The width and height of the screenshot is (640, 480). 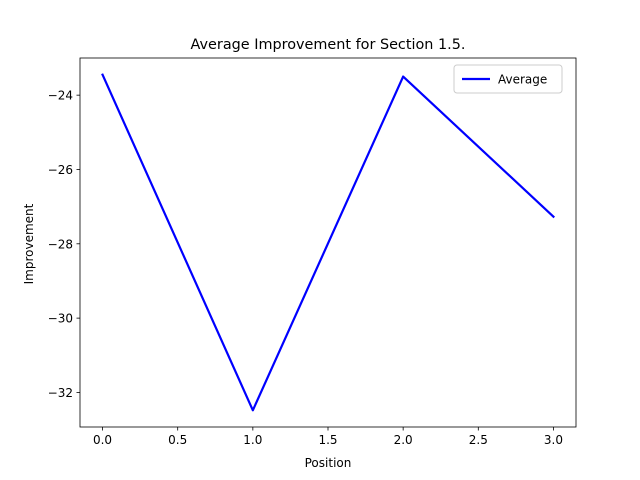 What do you see at coordinates (327, 440) in the screenshot?
I see `x-tick-label: 1.5` at bounding box center [327, 440].